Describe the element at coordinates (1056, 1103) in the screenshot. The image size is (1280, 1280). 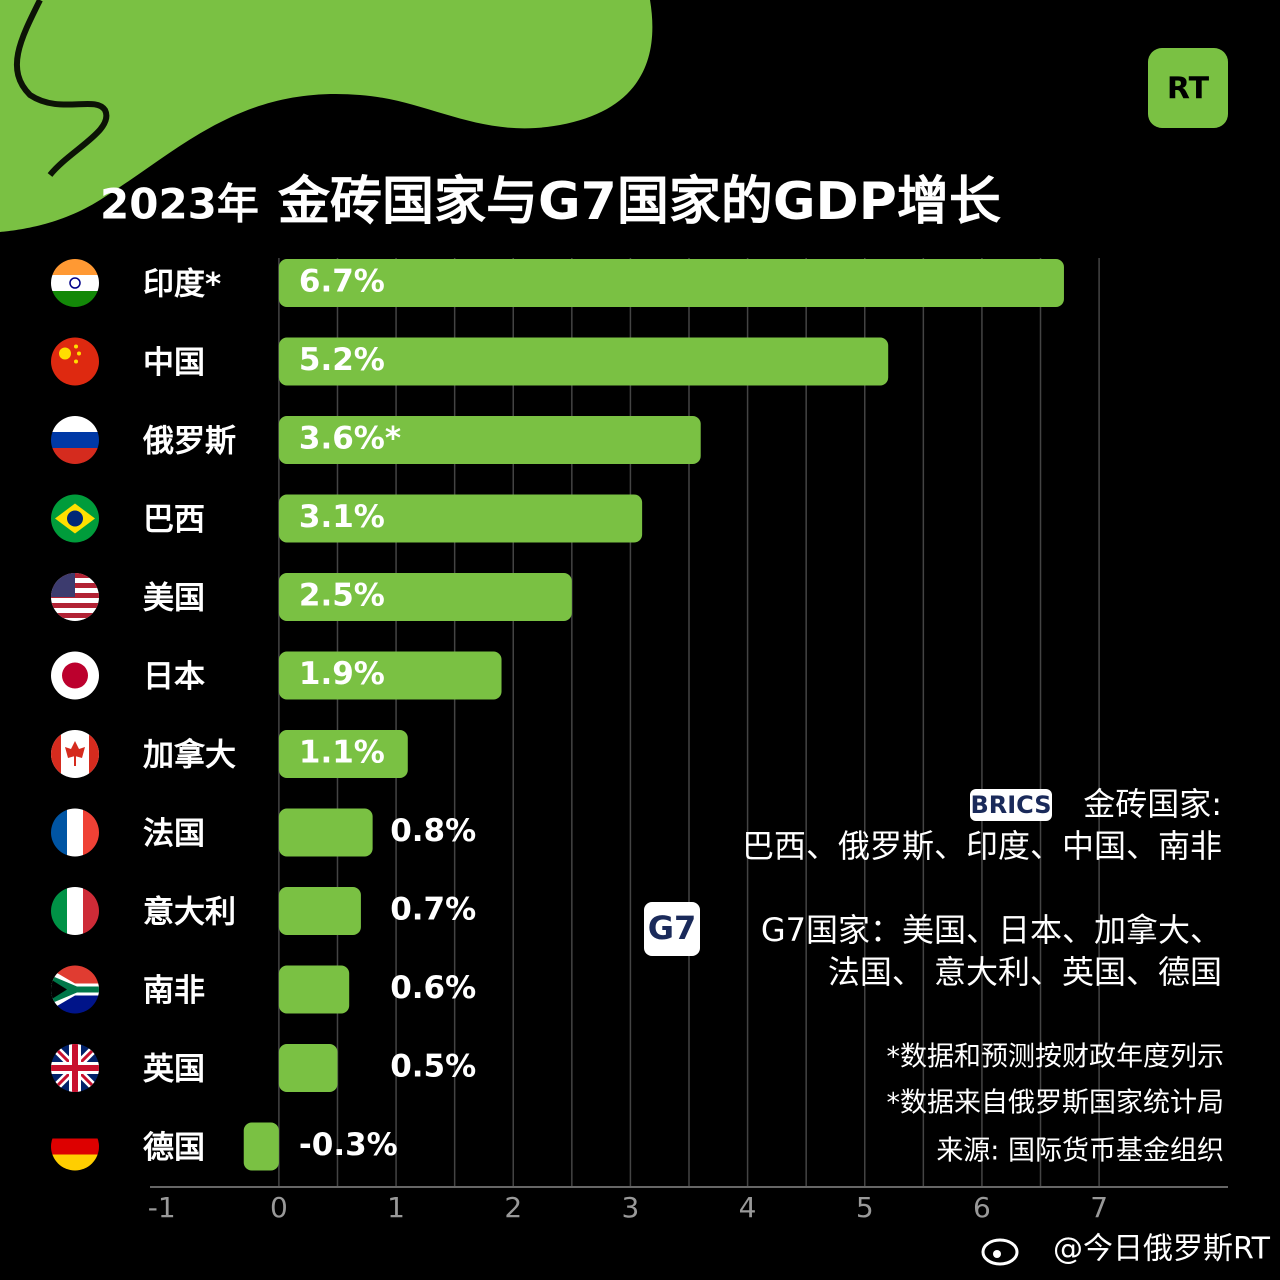
I see `note: *数据来自俄罗斯国家统计局` at that location.